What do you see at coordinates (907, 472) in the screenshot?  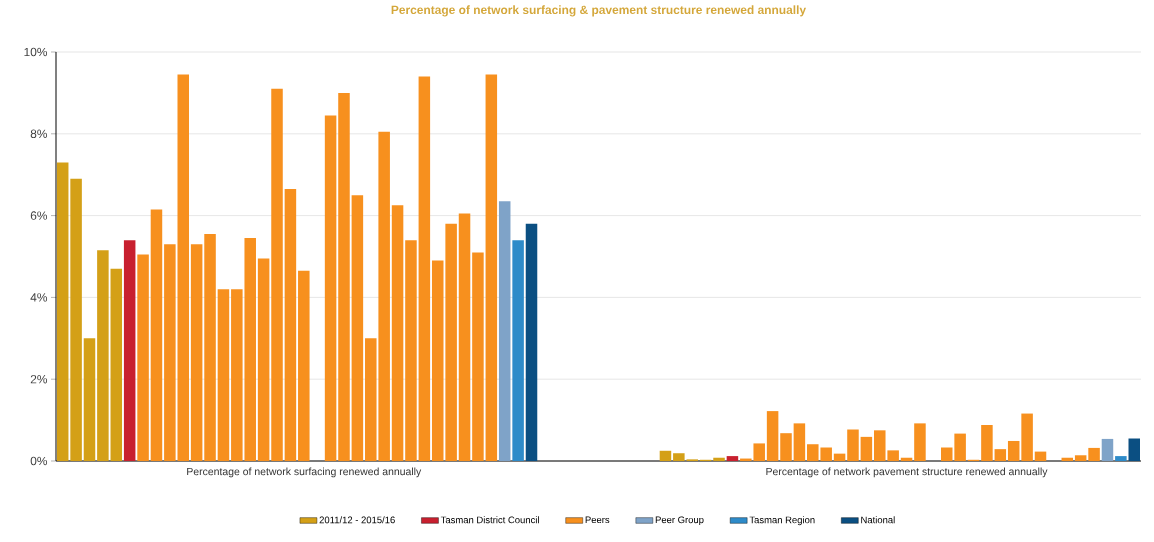 I see `x-tick-label: Percentage of network pavement structure renewed annually` at bounding box center [907, 472].